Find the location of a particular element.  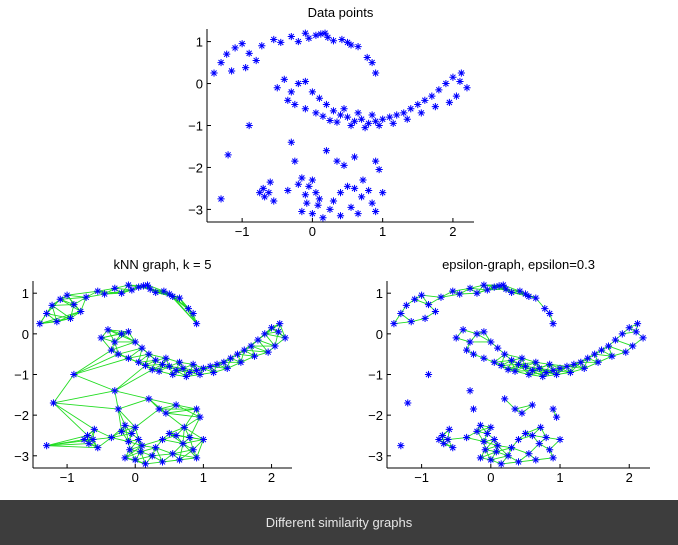

y-tick-label: −2 is located at coordinates (375, 415).